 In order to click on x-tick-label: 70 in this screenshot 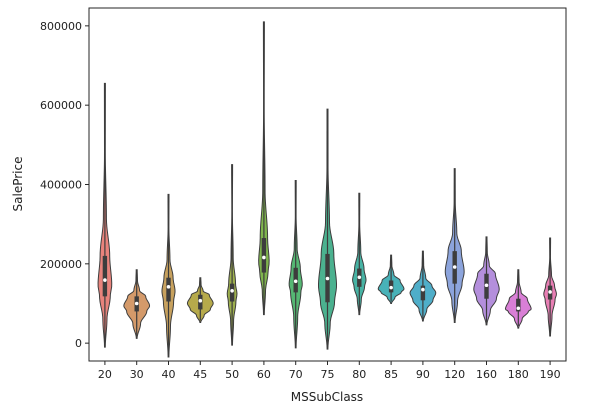, I will do `click(296, 374)`.